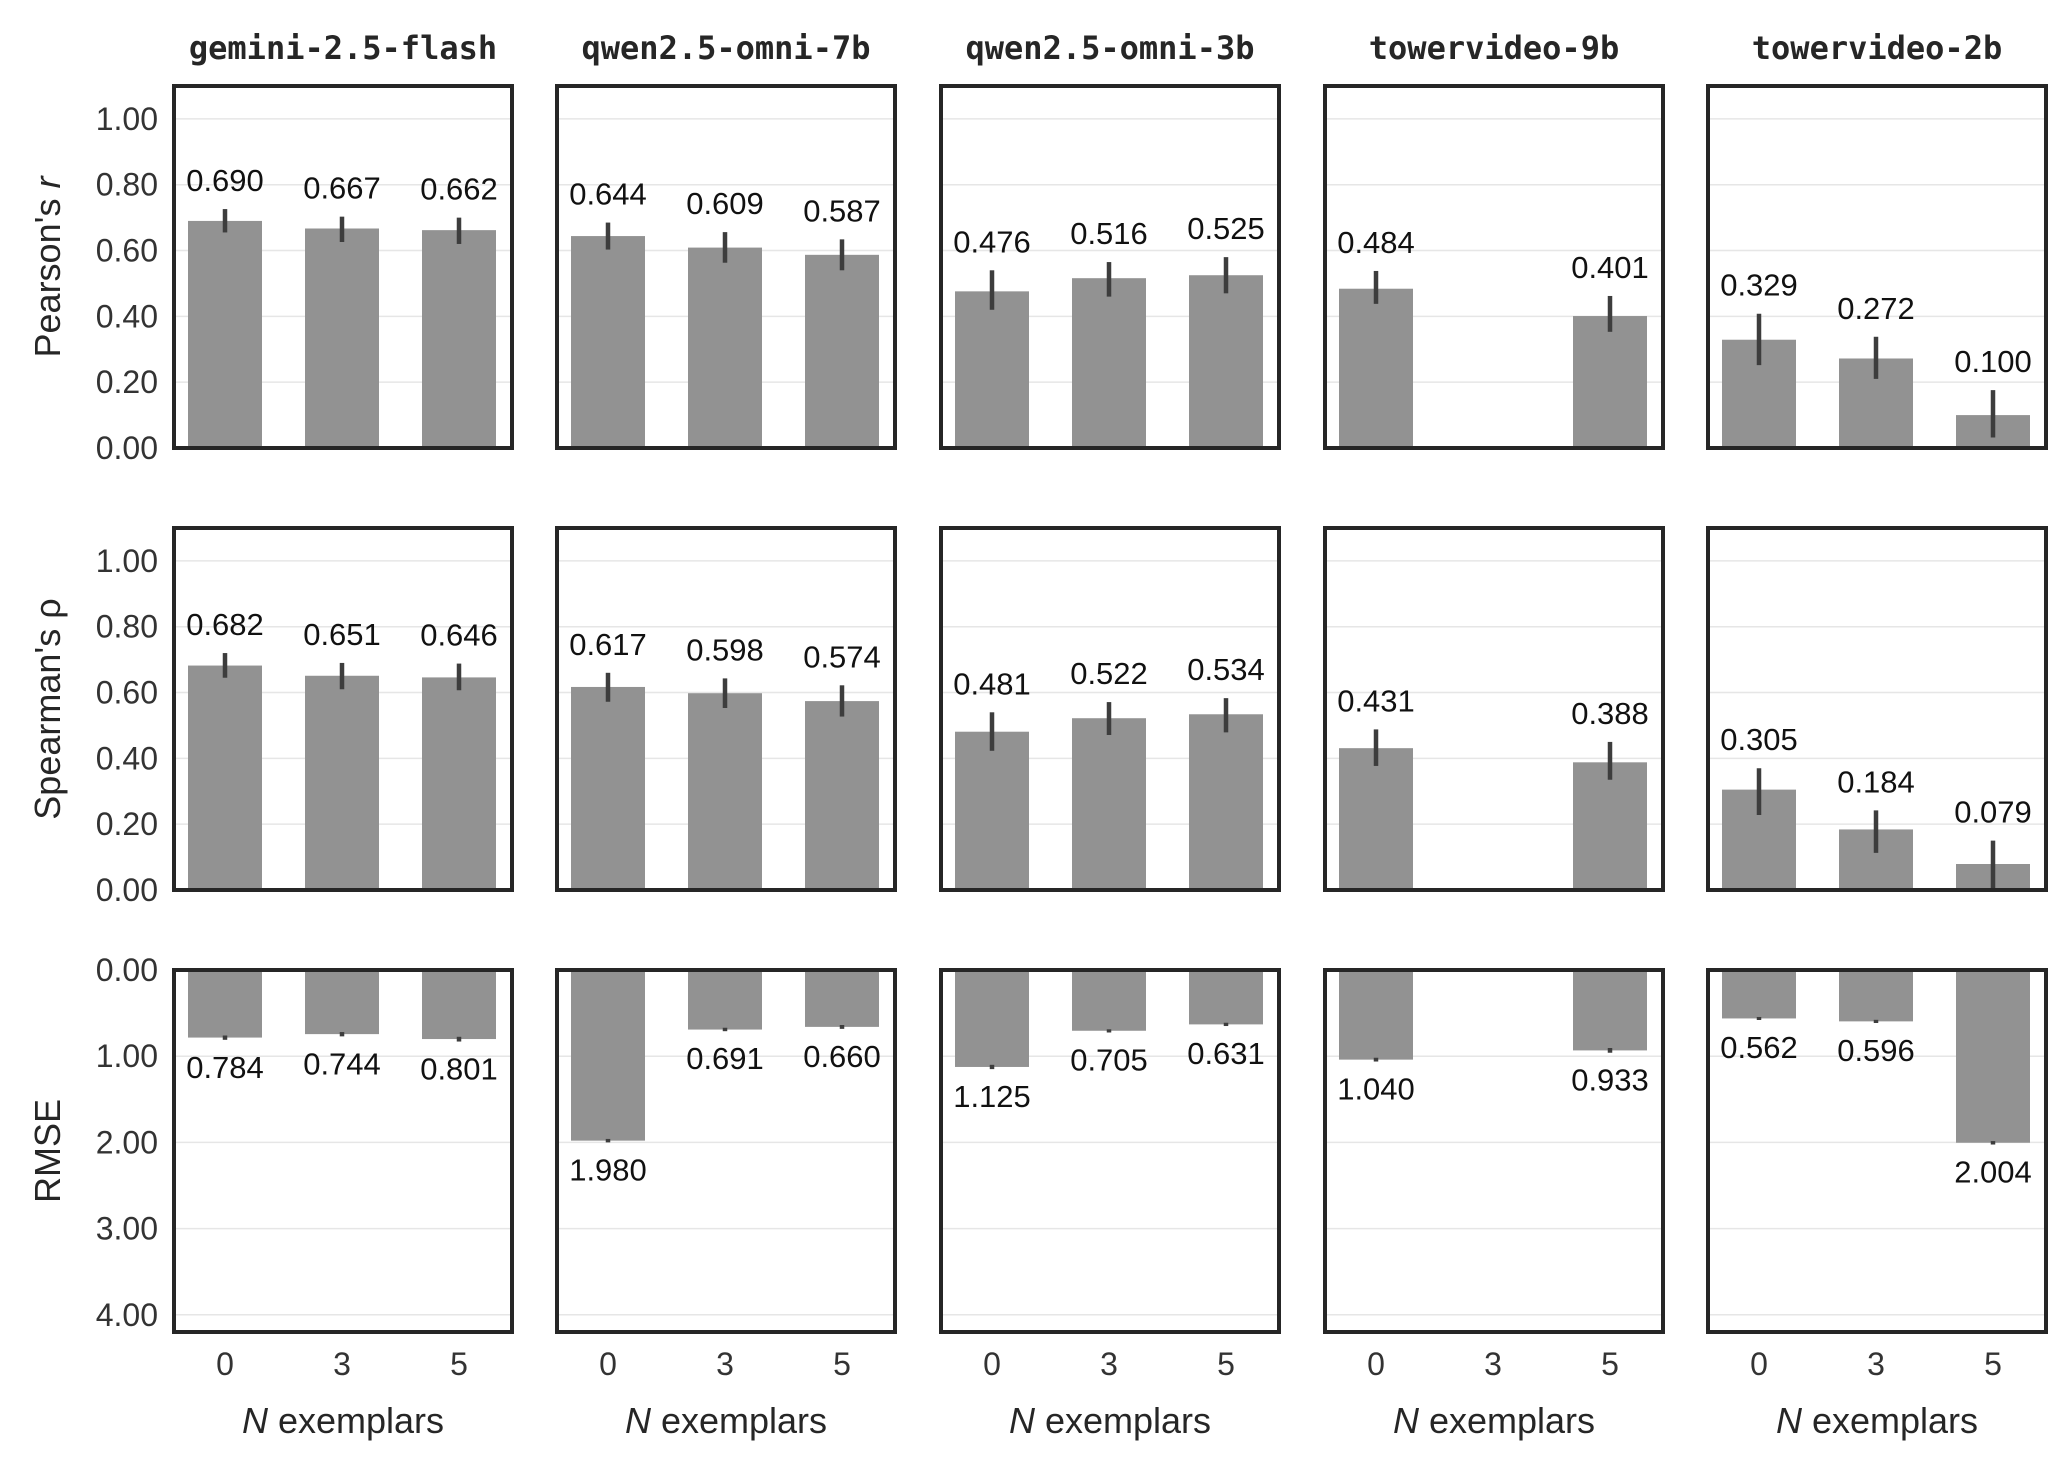 This screenshot has height=1469, width=2070. I want to click on value-label: 0.596, so click(1876, 1050).